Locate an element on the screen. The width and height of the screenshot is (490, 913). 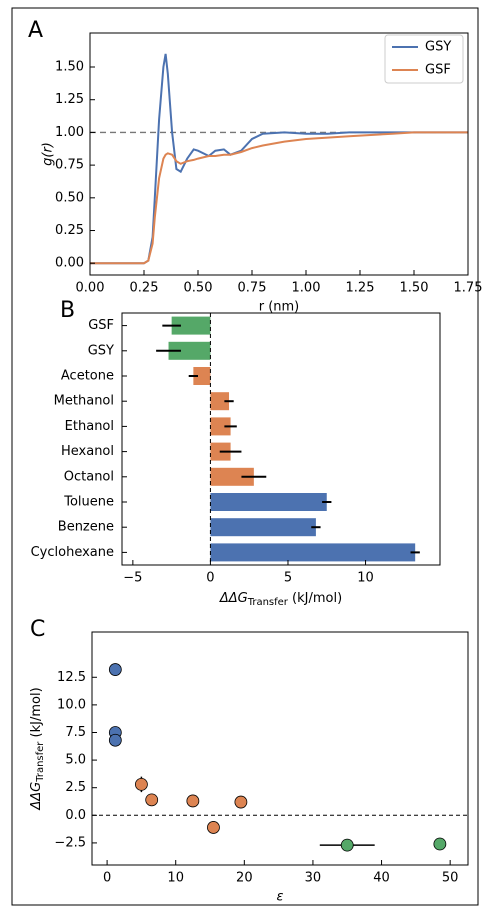
y-tick-label: 0.75 is located at coordinates (69, 165).